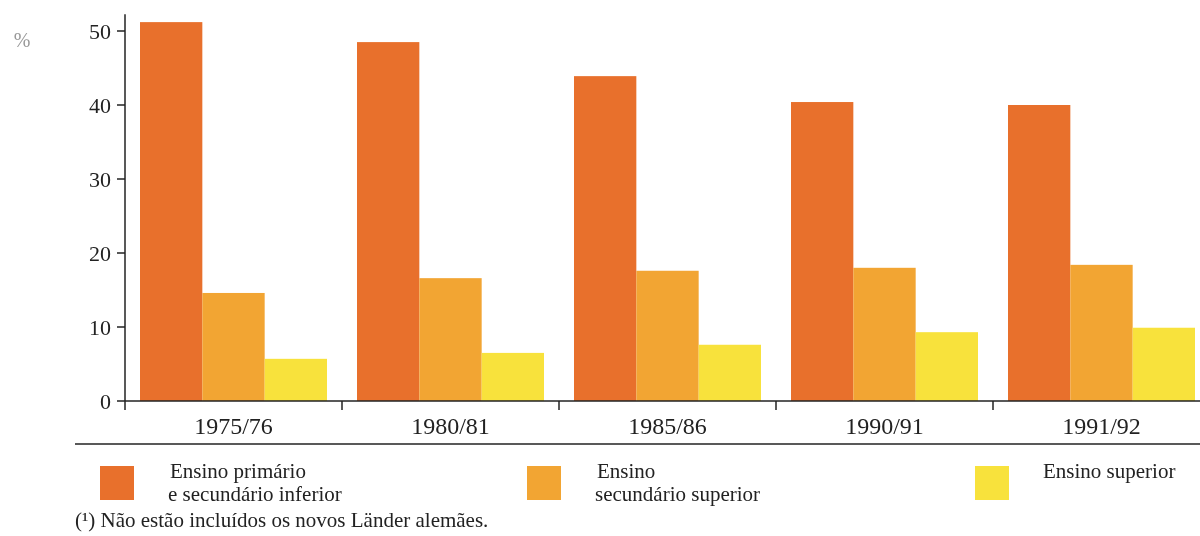 Image resolution: width=1200 pixels, height=536 pixels. I want to click on legend-label: Ensino superior, so click(1109, 471).